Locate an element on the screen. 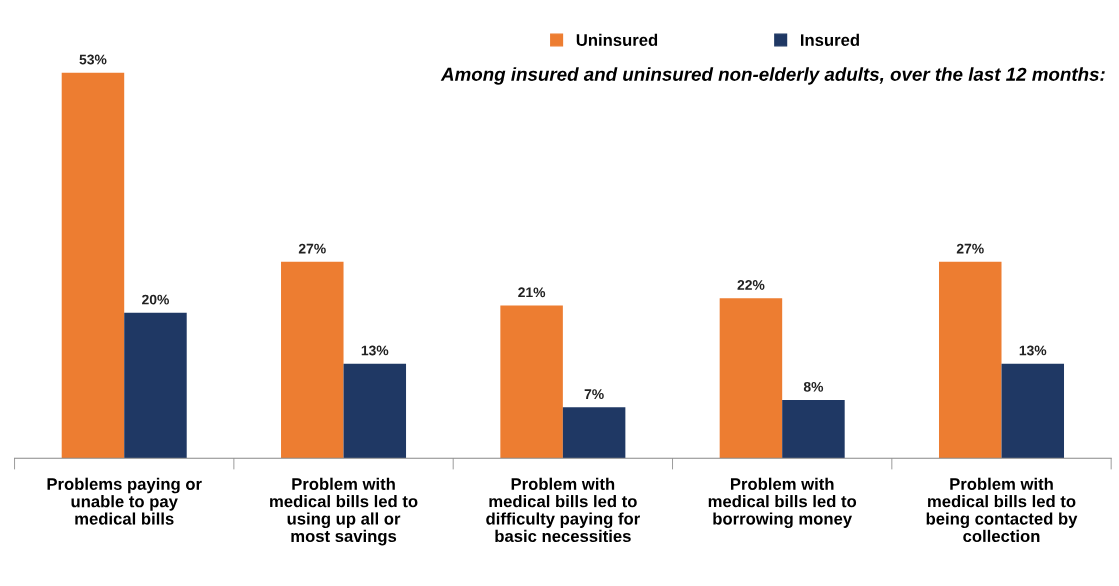  chart-subtitle: Among insured and uninsured non-elderly adults, over the last 12 months: is located at coordinates (772, 76).